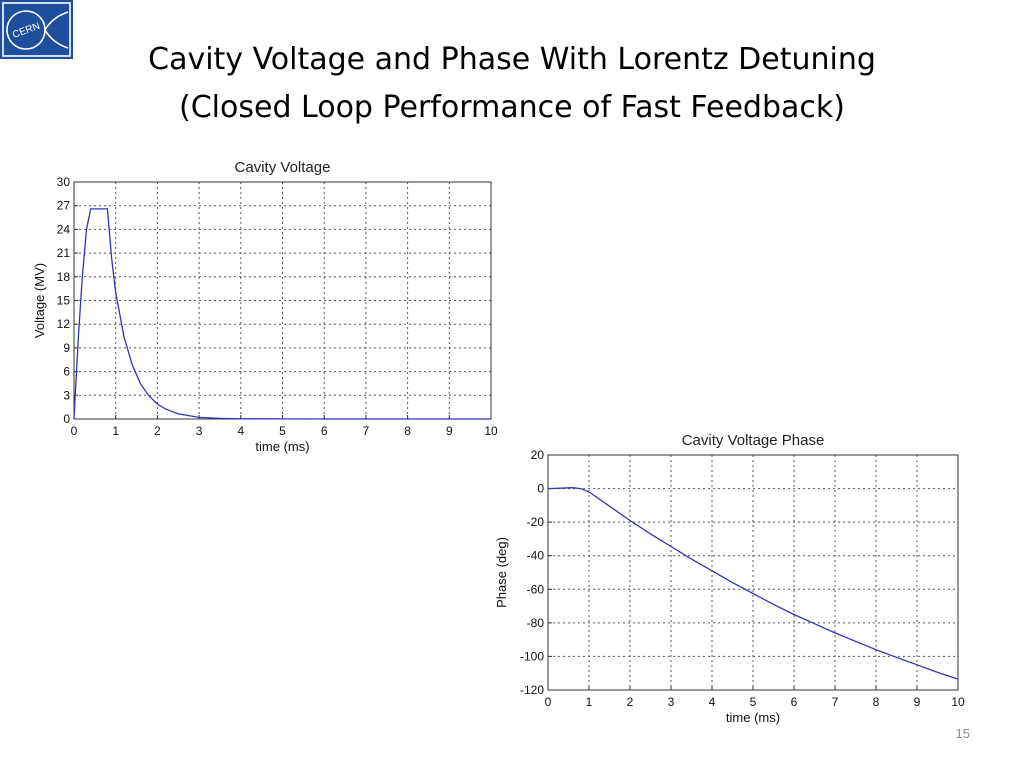  What do you see at coordinates (66, 372) in the screenshot?
I see `y-tick-label: 6` at bounding box center [66, 372].